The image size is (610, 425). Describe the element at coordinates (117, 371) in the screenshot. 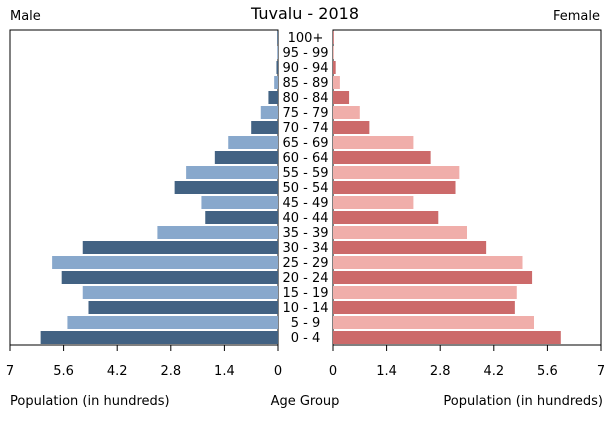

I see `male-tick-label: 4.2` at that location.